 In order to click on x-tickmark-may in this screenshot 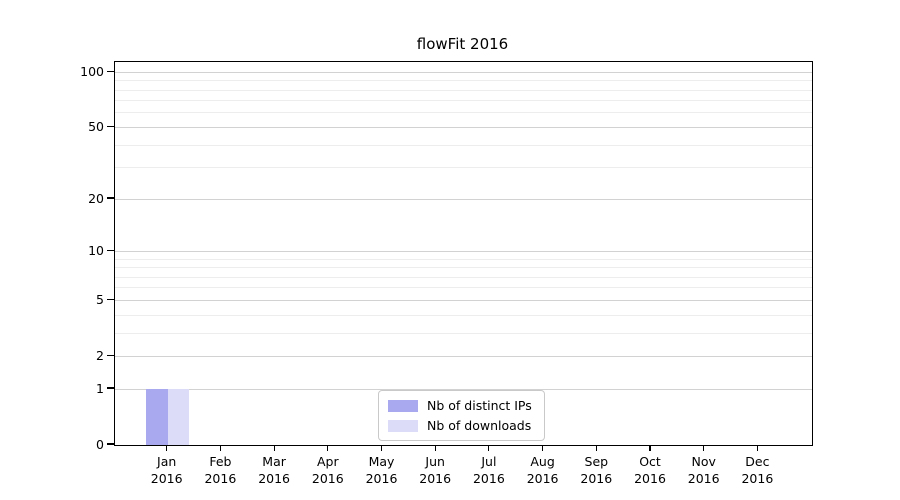, I will do `click(381, 448)`.